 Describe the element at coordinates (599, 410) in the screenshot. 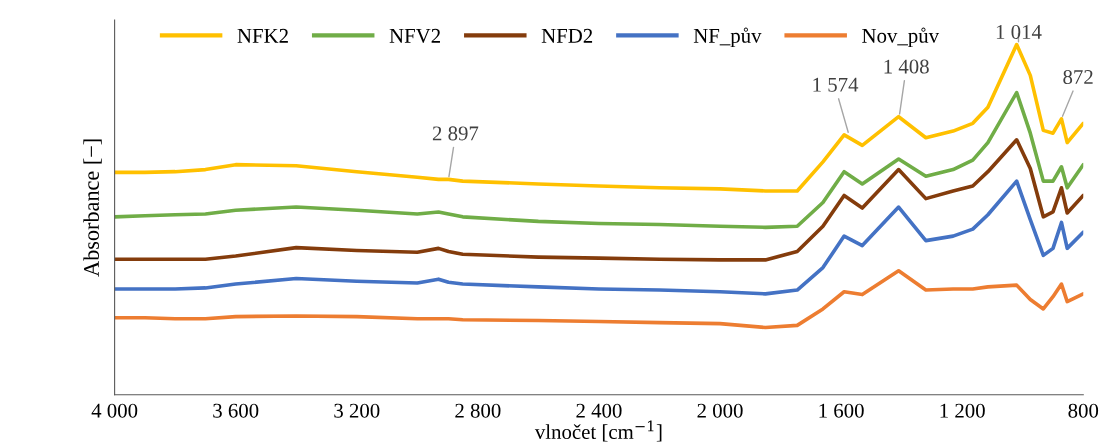

I see `x-tick-label: 2 400` at that location.